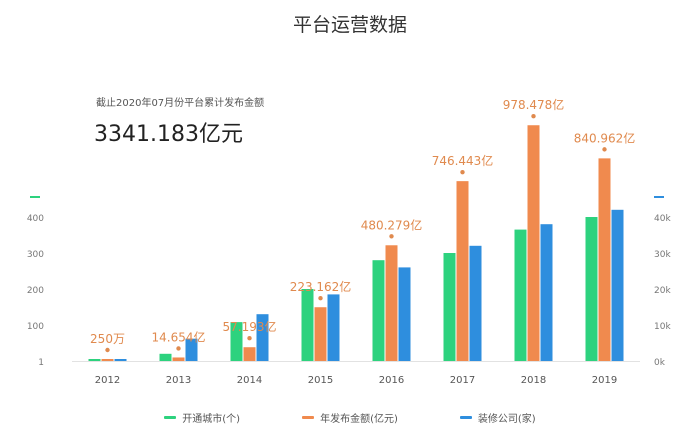 The image size is (700, 438). I want to click on x-axis-tick: 2017, so click(462, 380).